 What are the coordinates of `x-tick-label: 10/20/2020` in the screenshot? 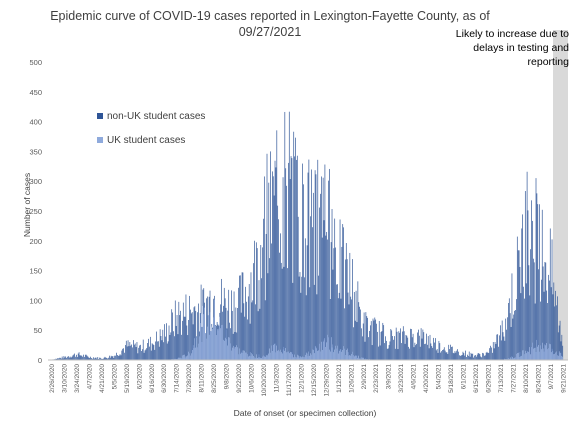 It's located at (264, 380).